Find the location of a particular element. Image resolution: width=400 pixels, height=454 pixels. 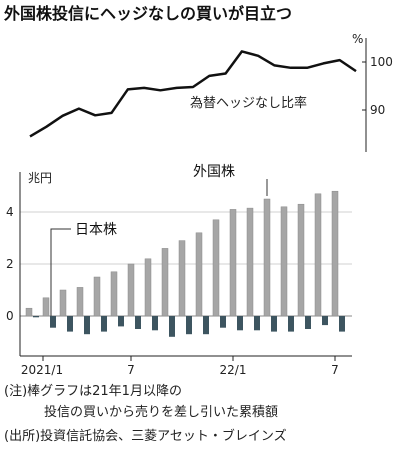

series-label-japan: 日本株 is located at coordinates (96, 230).